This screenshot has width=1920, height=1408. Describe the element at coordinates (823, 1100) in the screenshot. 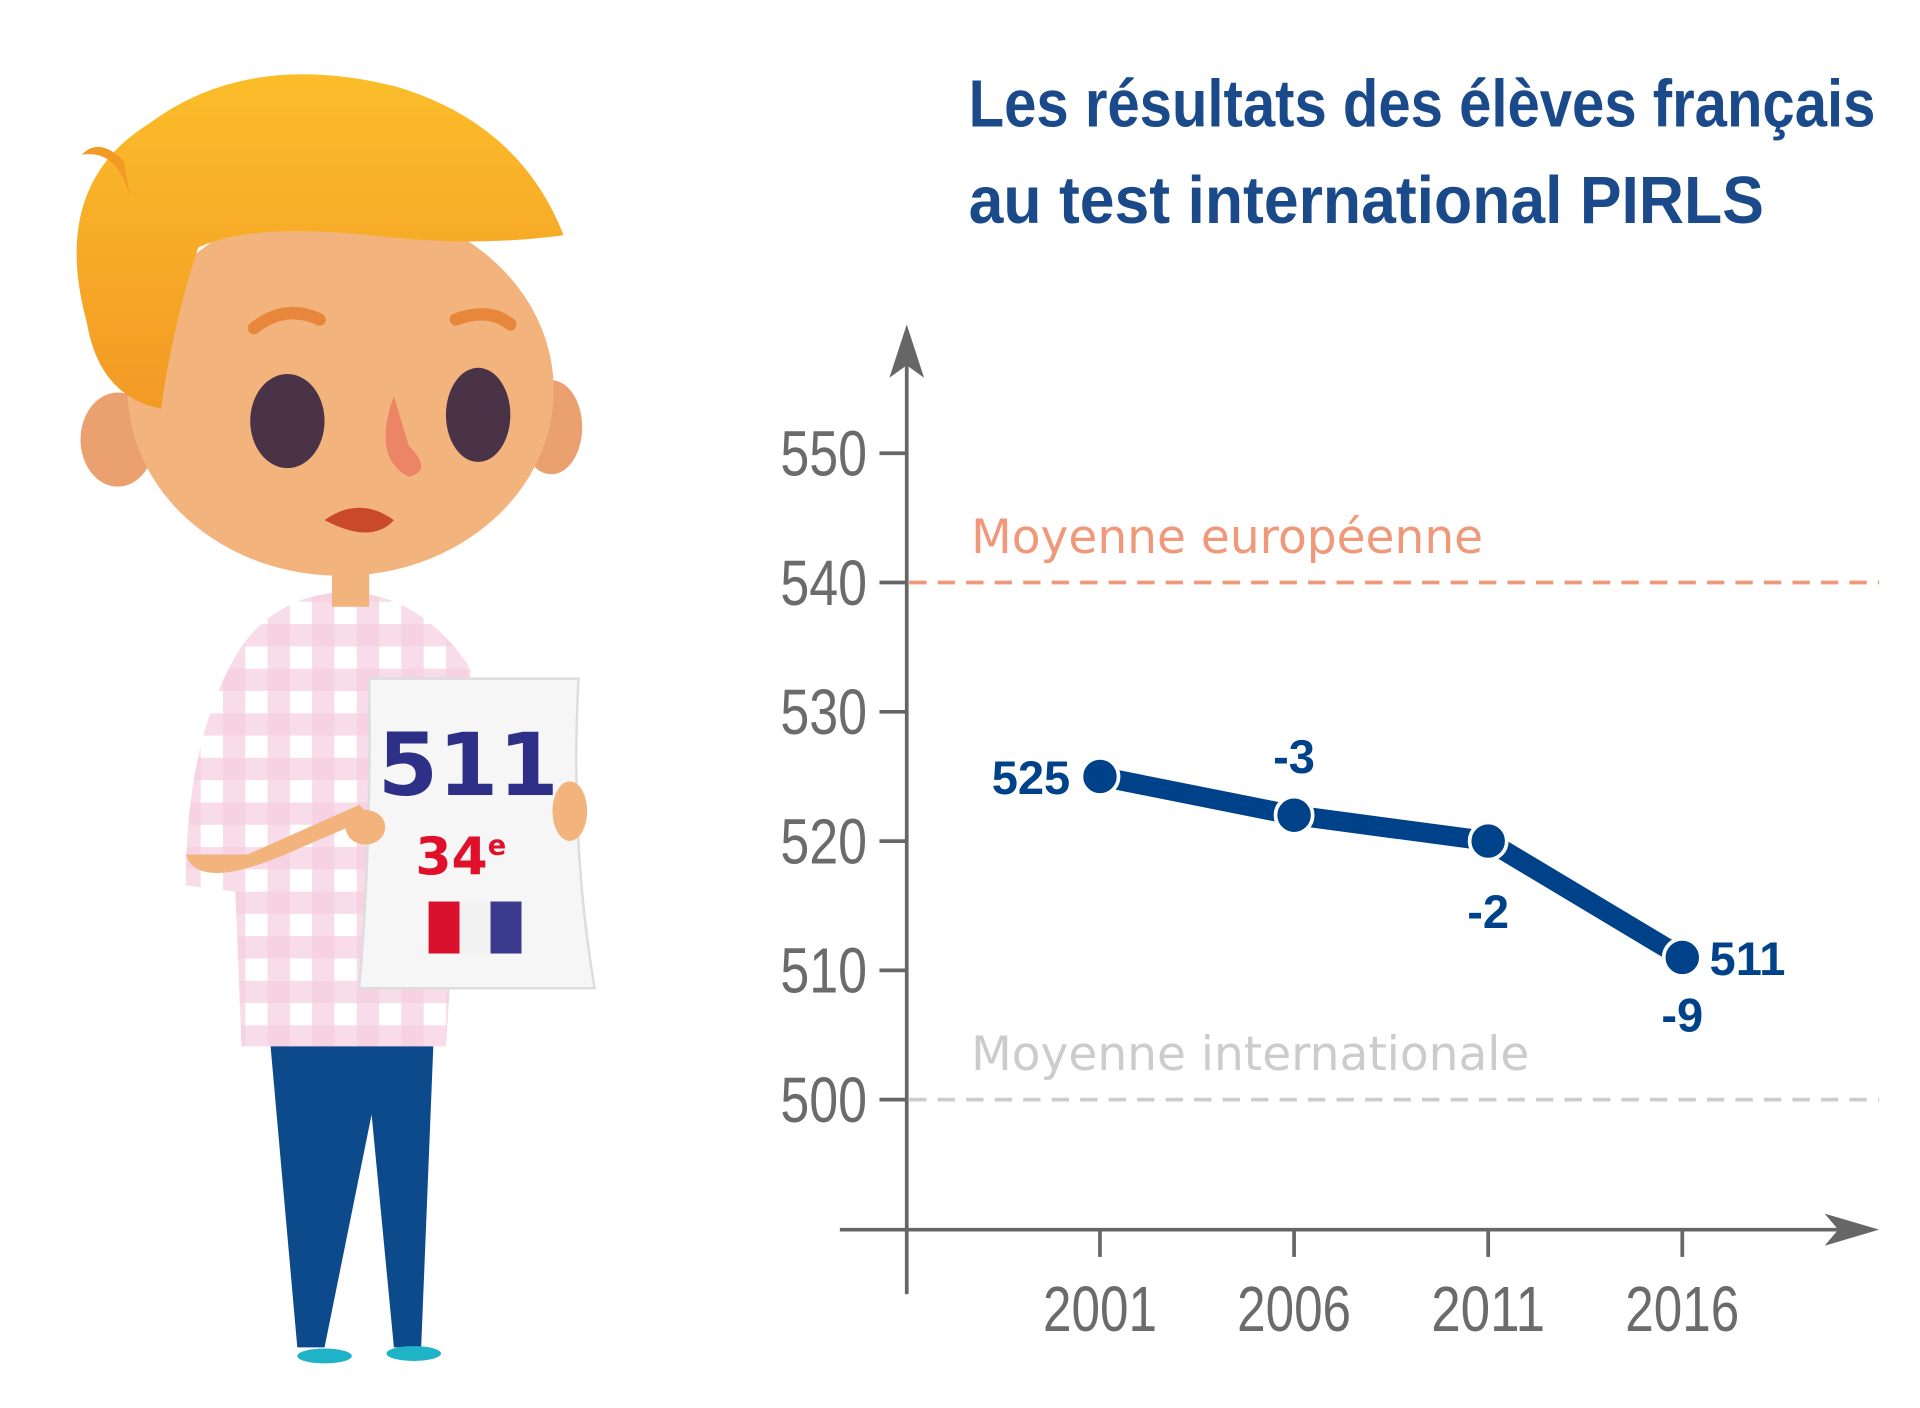

I see `y-tick-label: 500` at that location.